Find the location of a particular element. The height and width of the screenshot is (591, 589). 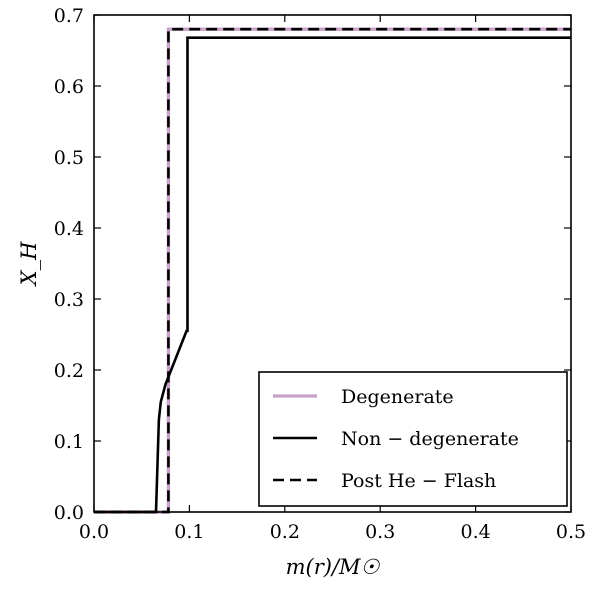

y-tick-label: 0.7 is located at coordinates (69, 16).